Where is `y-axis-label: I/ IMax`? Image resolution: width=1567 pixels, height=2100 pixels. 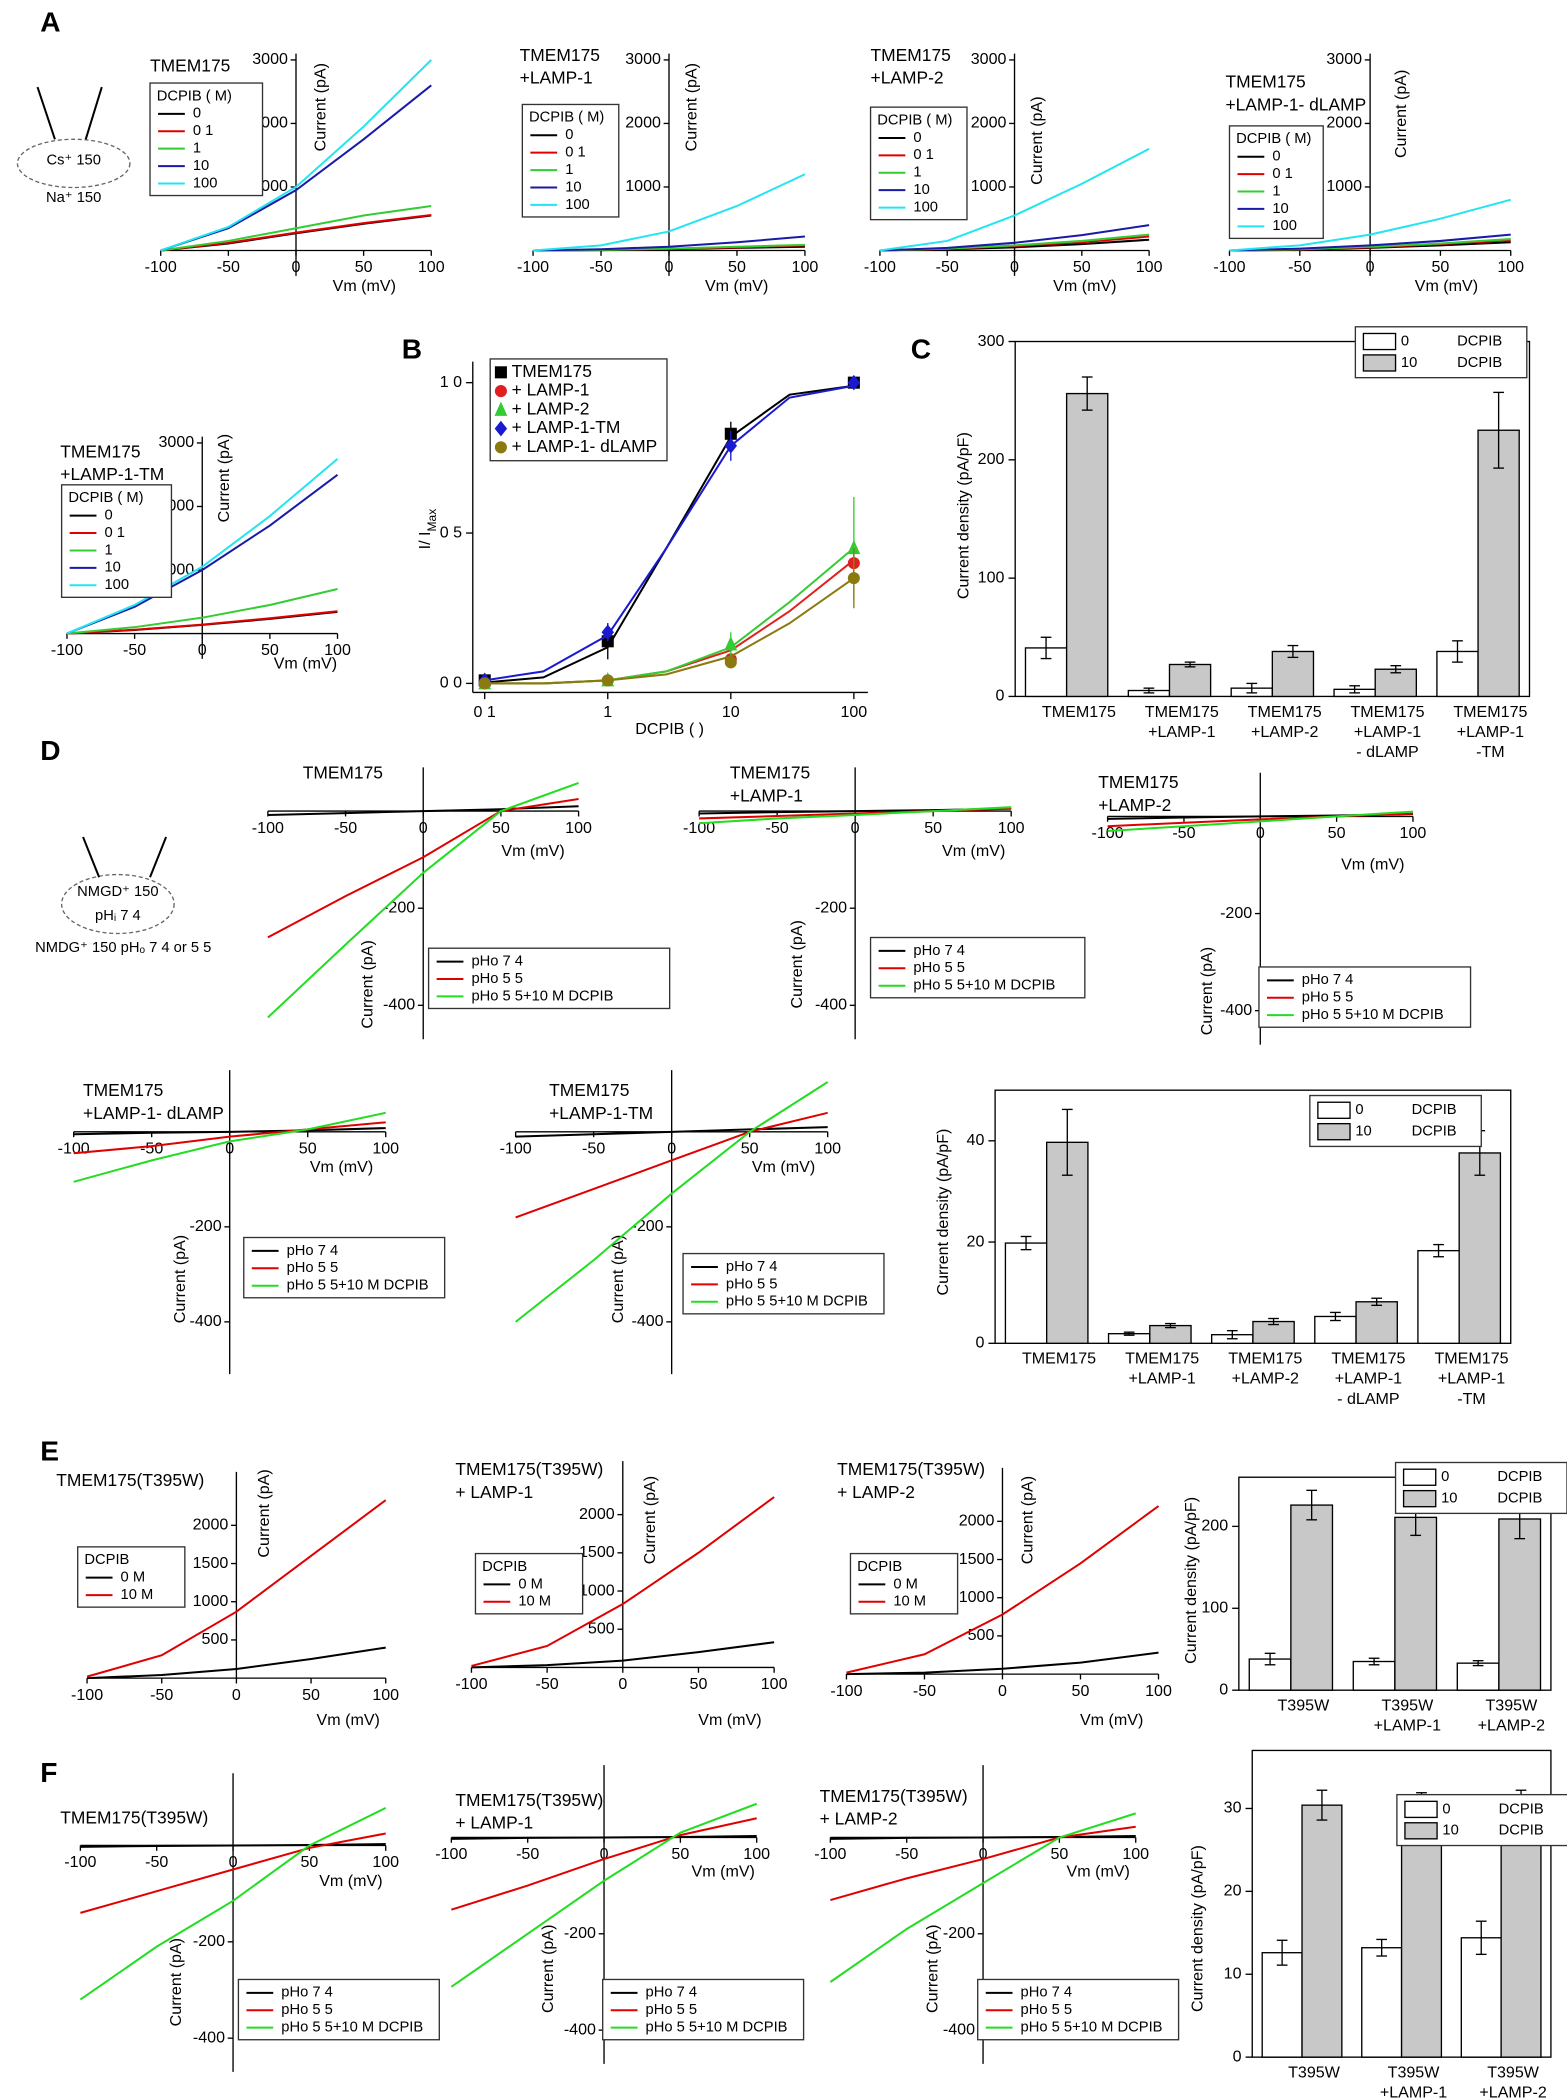 y-axis-label: I/ IMax is located at coordinates (427, 529).